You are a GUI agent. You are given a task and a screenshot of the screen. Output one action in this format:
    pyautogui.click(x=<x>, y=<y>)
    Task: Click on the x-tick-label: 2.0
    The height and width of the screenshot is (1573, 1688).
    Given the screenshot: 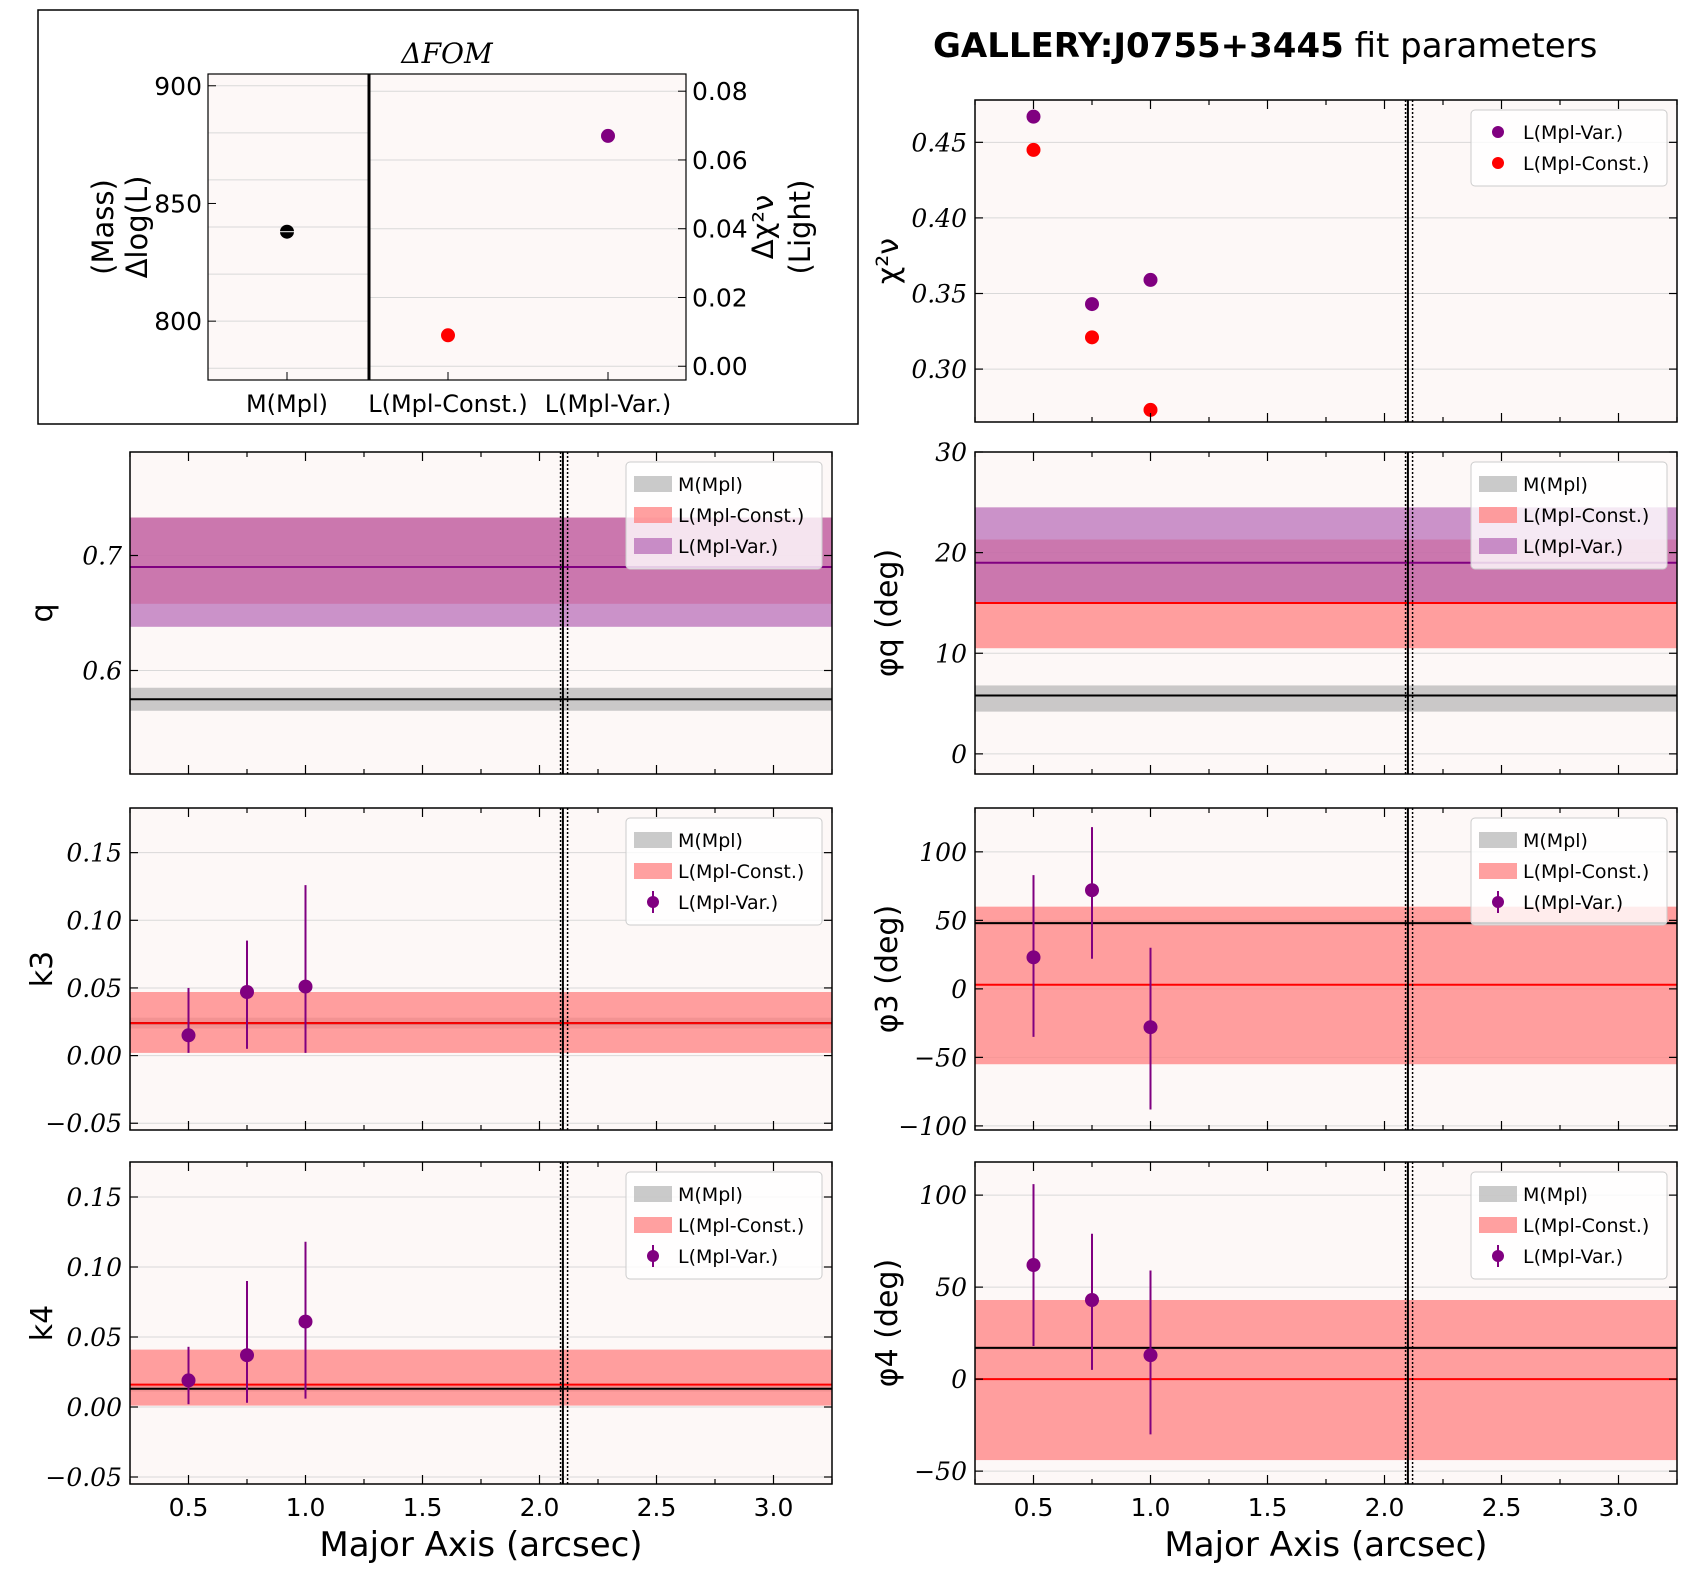 What is the action you would take?
    pyautogui.click(x=1385, y=1507)
    